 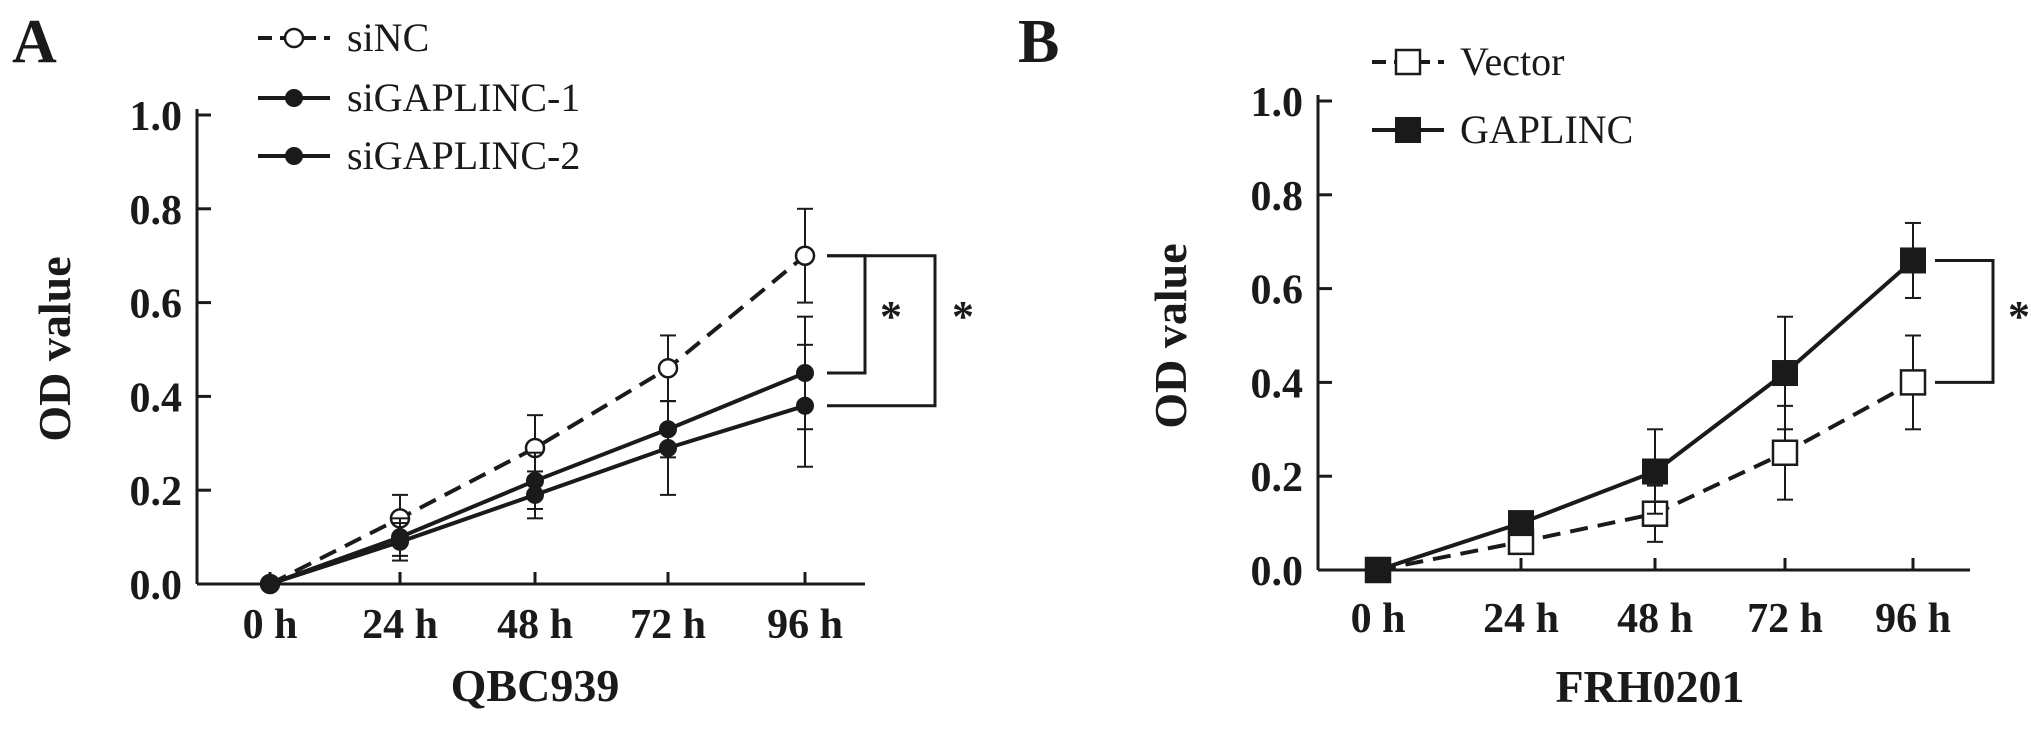 What do you see at coordinates (1645, 402) in the screenshot?
I see `series-gaplinc` at bounding box center [1645, 402].